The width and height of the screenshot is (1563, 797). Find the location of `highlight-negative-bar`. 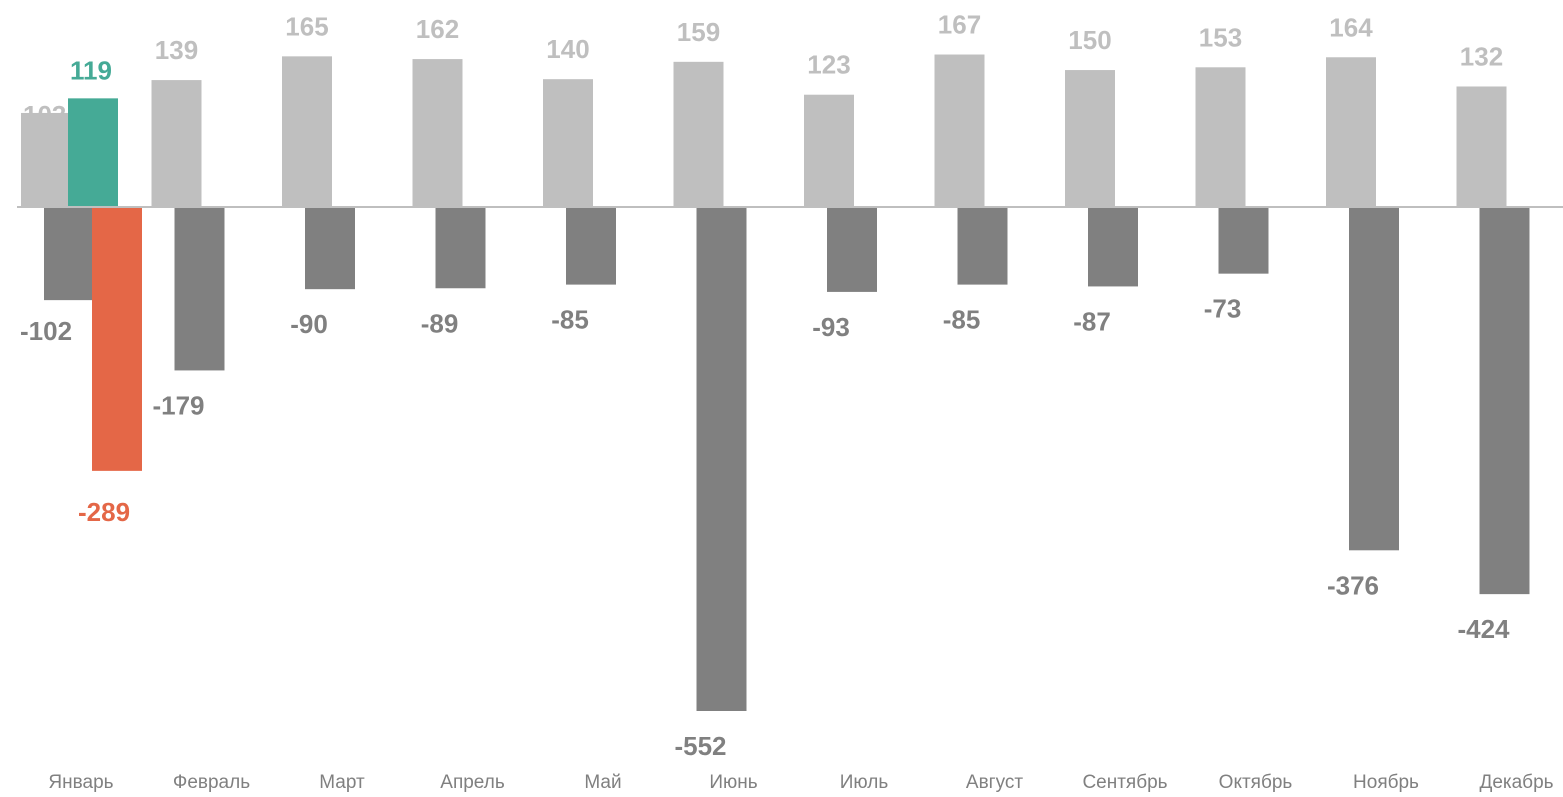

highlight-negative-bar is located at coordinates (117, 339).